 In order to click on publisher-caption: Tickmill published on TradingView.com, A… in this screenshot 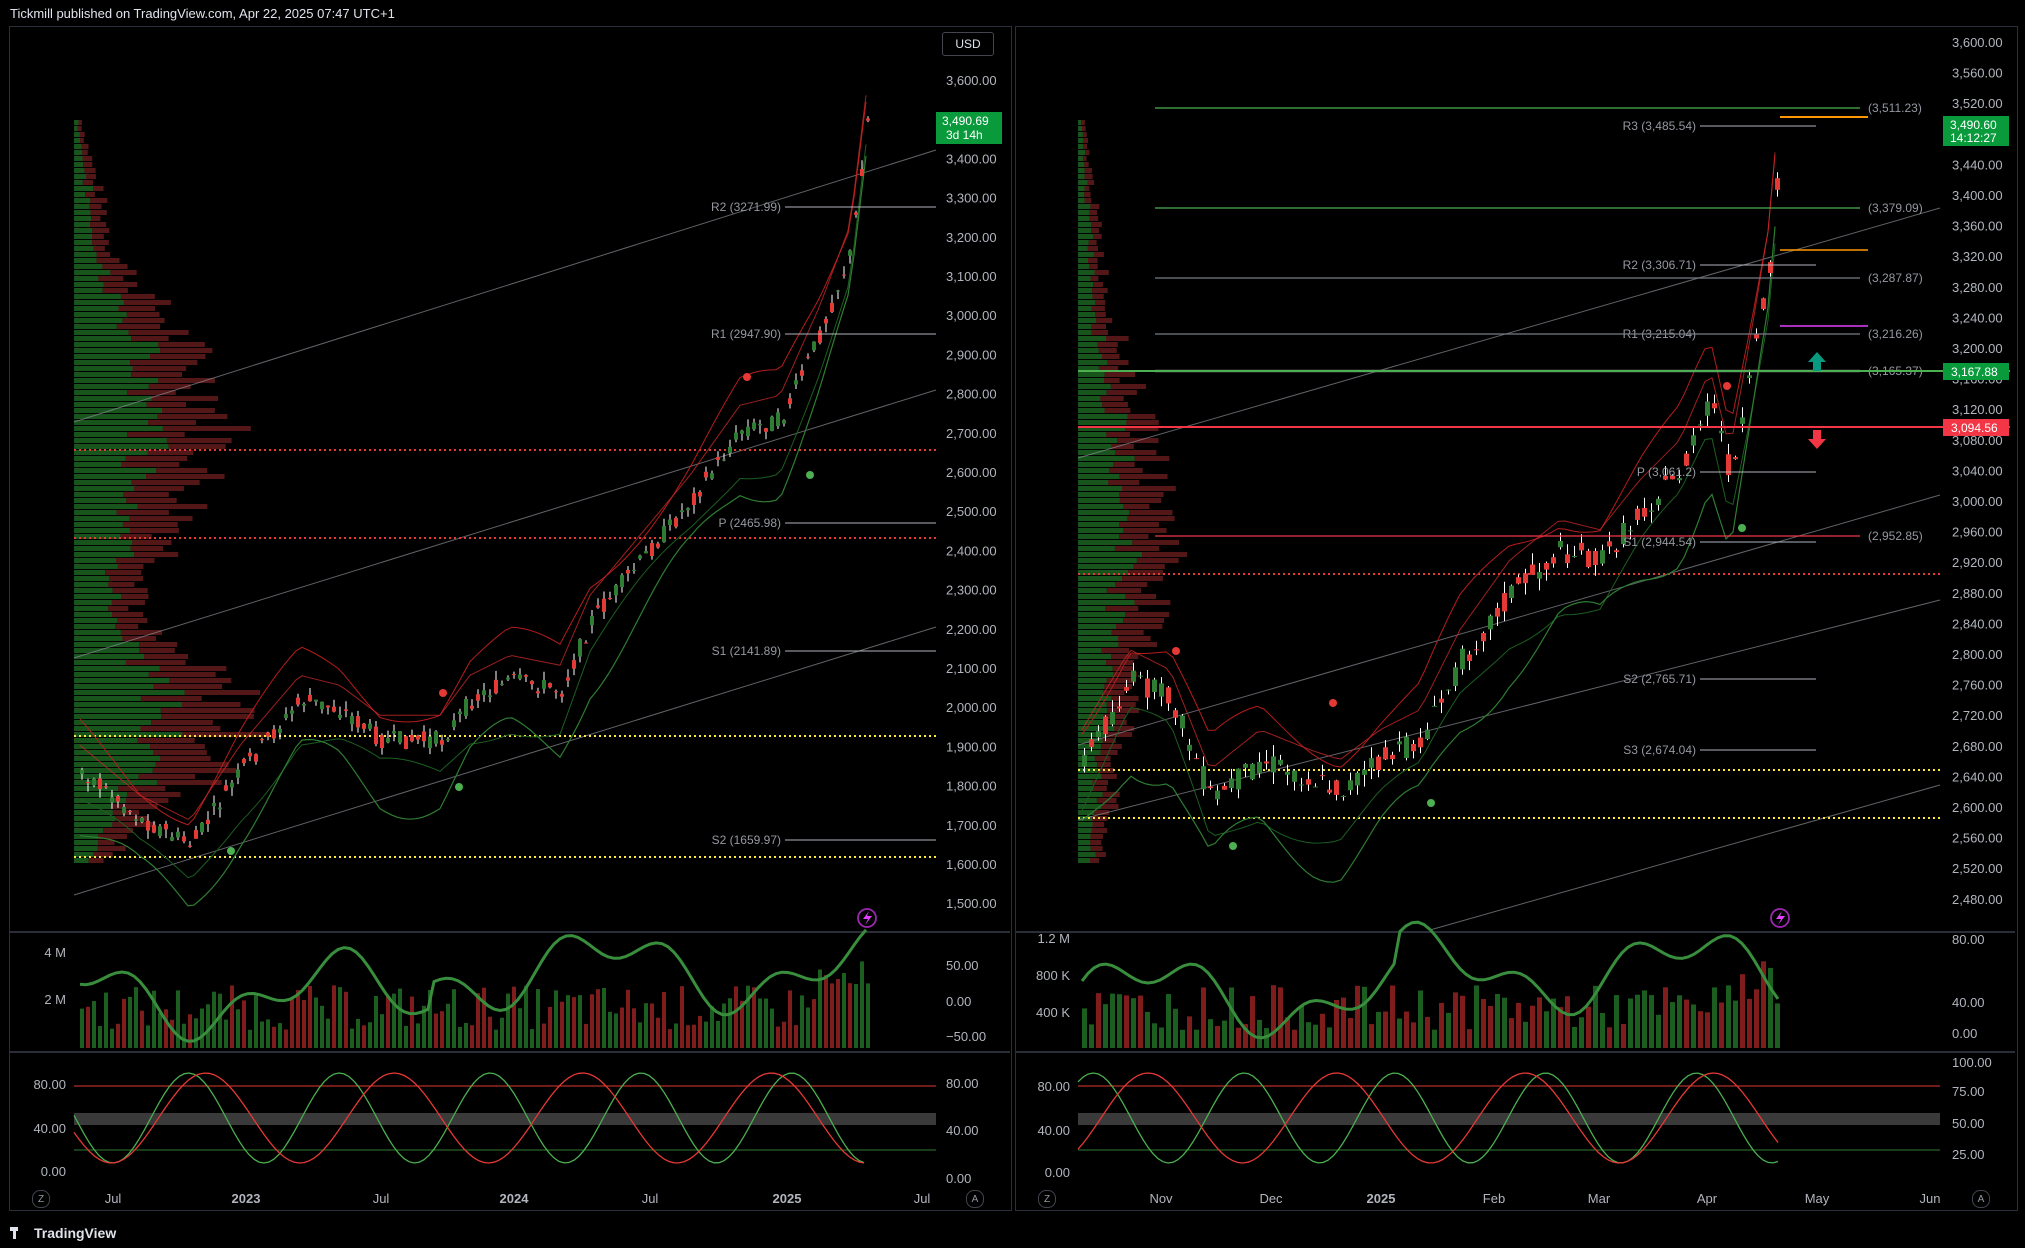, I will do `click(202, 13)`.